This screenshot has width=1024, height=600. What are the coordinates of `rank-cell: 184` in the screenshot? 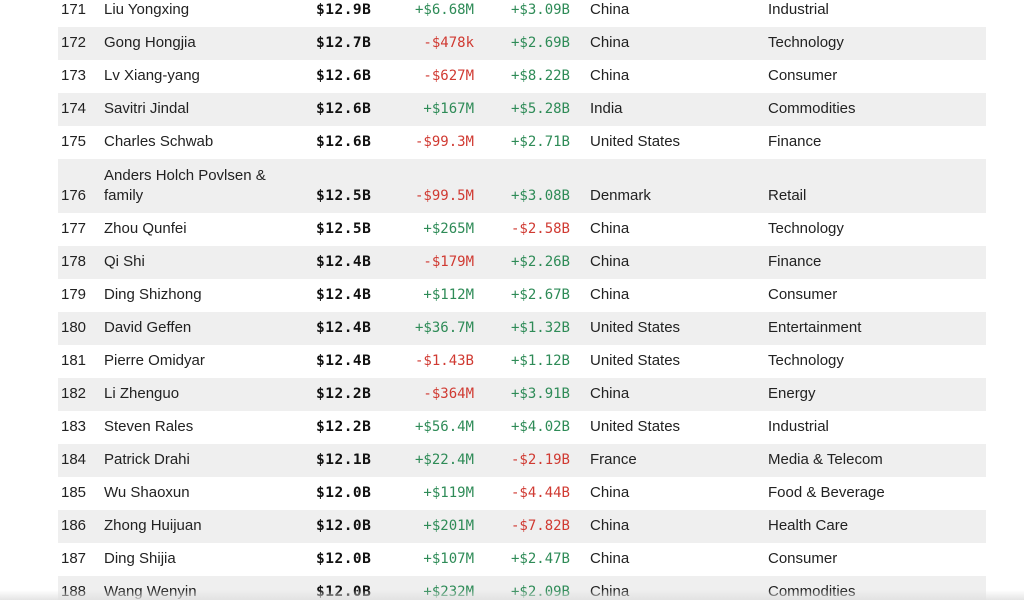 It's located at (74, 459).